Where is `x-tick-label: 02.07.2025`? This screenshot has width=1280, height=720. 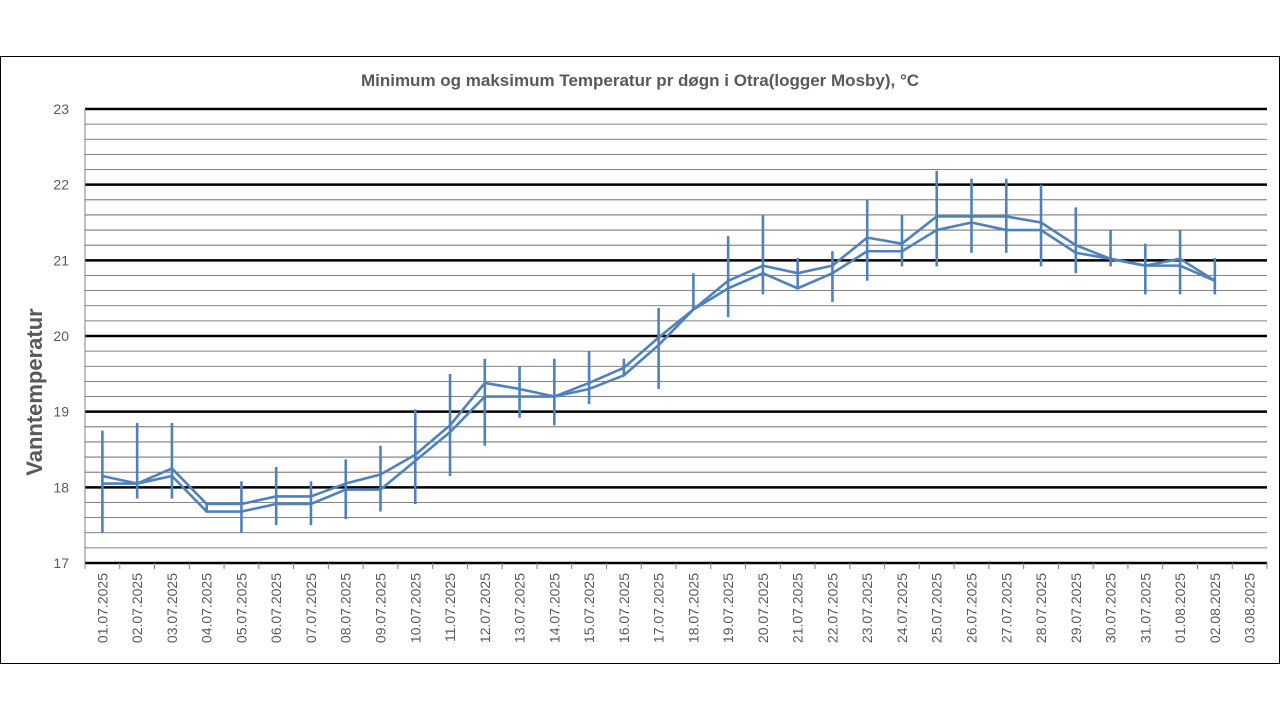 x-tick-label: 02.07.2025 is located at coordinates (137, 608).